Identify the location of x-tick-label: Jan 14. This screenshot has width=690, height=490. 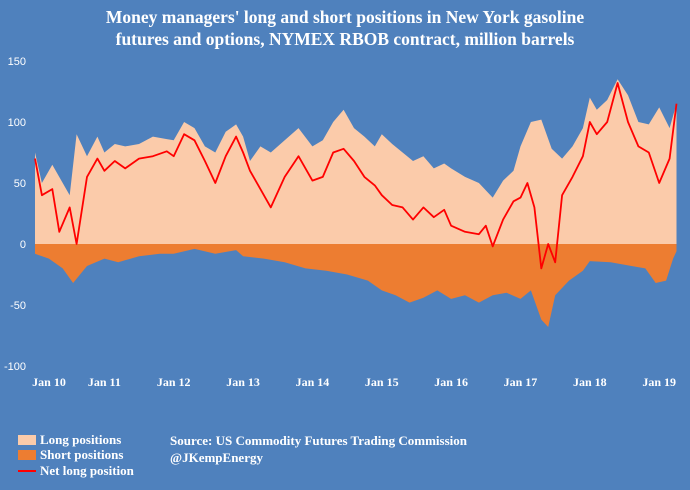
(313, 382).